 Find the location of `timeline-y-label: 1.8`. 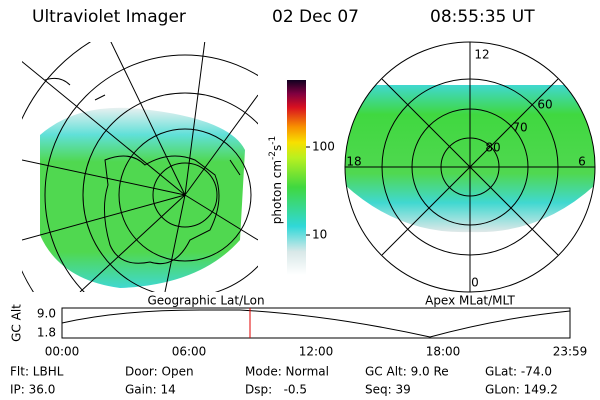

timeline-y-label: 1.8 is located at coordinates (46, 333).